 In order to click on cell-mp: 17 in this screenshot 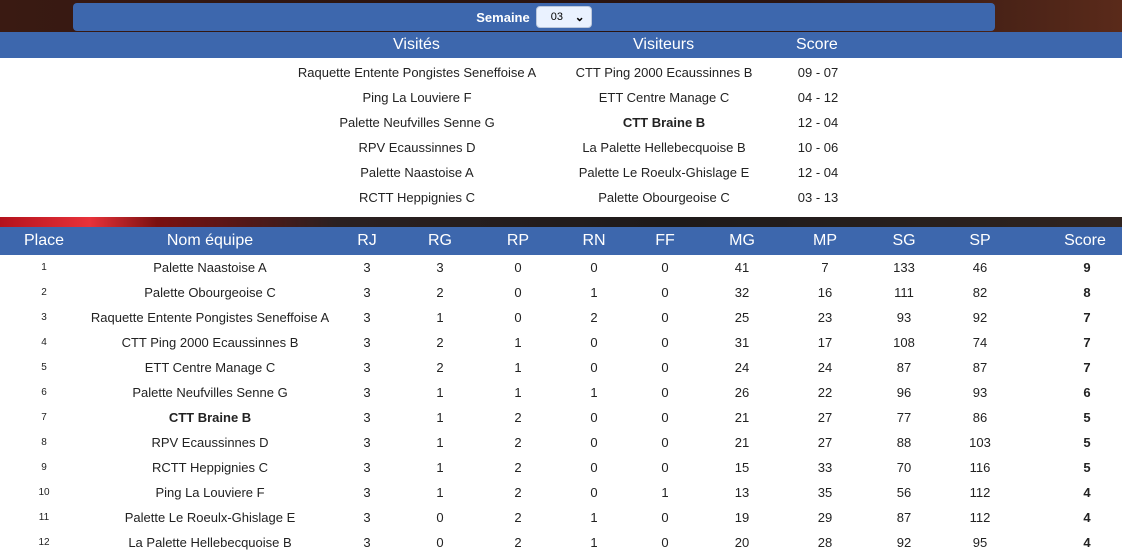, I will do `click(825, 342)`.